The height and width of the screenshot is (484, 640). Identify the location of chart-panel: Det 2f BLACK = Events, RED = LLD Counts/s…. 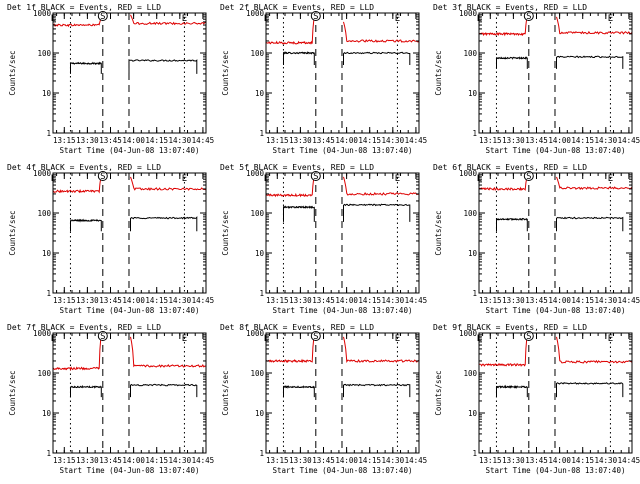
(323, 79).